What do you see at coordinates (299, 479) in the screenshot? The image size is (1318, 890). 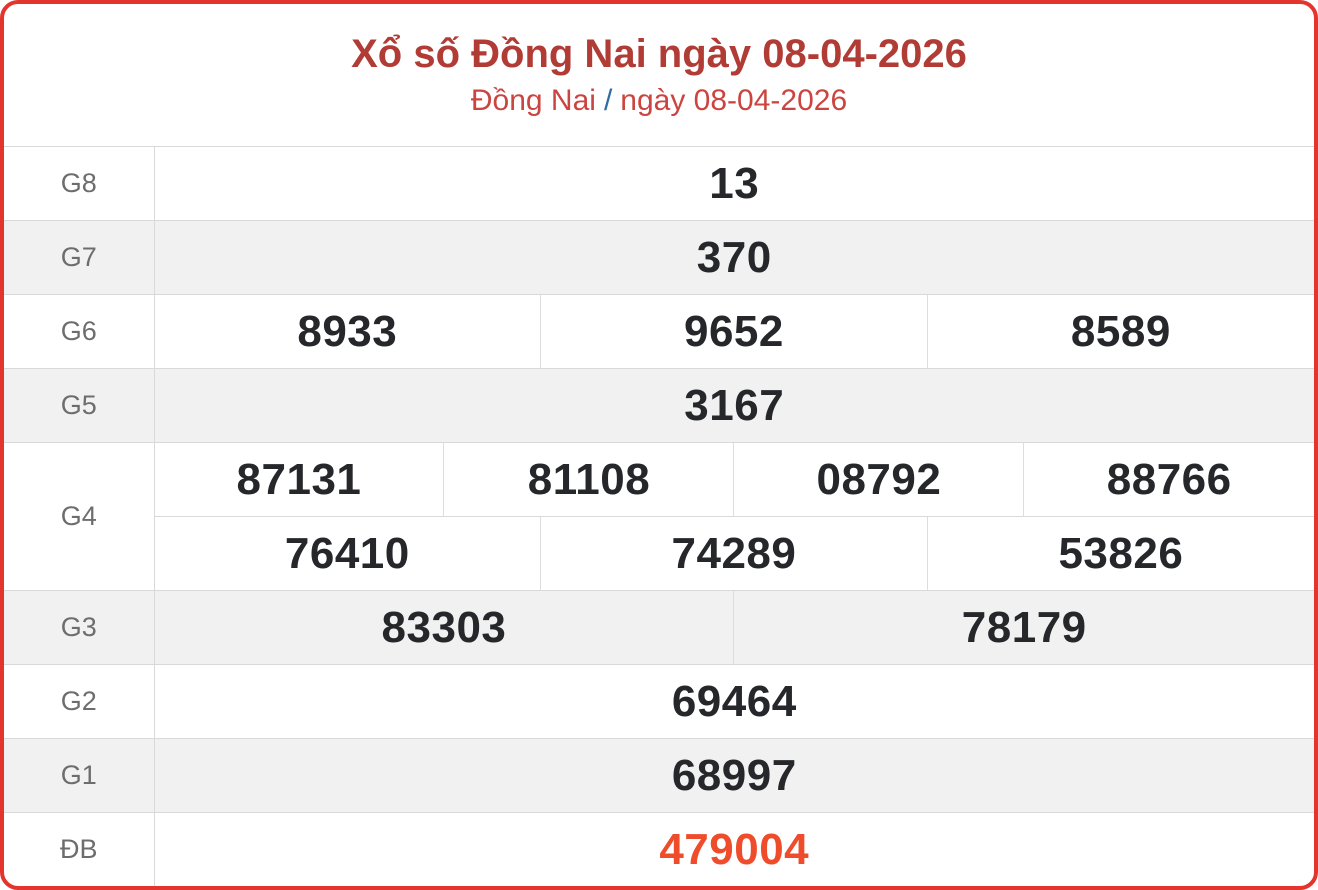 I see `prize-value-g4-1: 87131` at bounding box center [299, 479].